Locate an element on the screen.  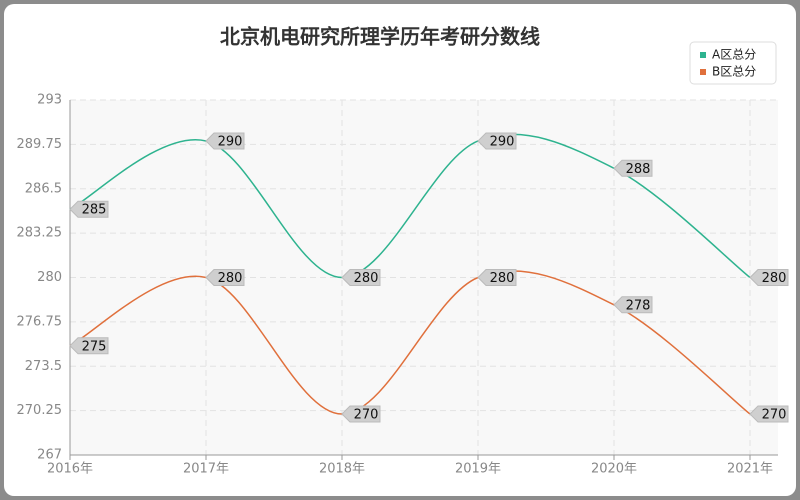
value-label: 288 is located at coordinates (638, 169).